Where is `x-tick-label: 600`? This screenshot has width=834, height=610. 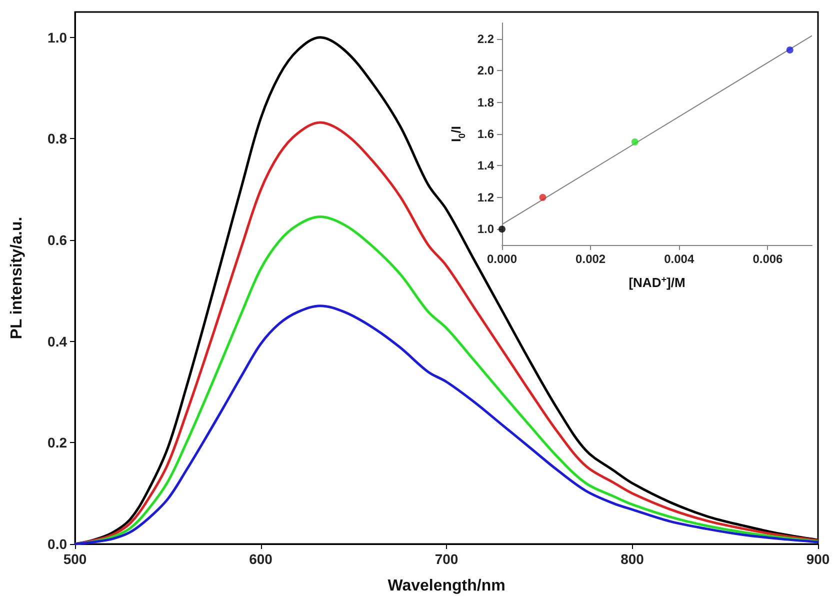
x-tick-label: 600 is located at coordinates (261, 559).